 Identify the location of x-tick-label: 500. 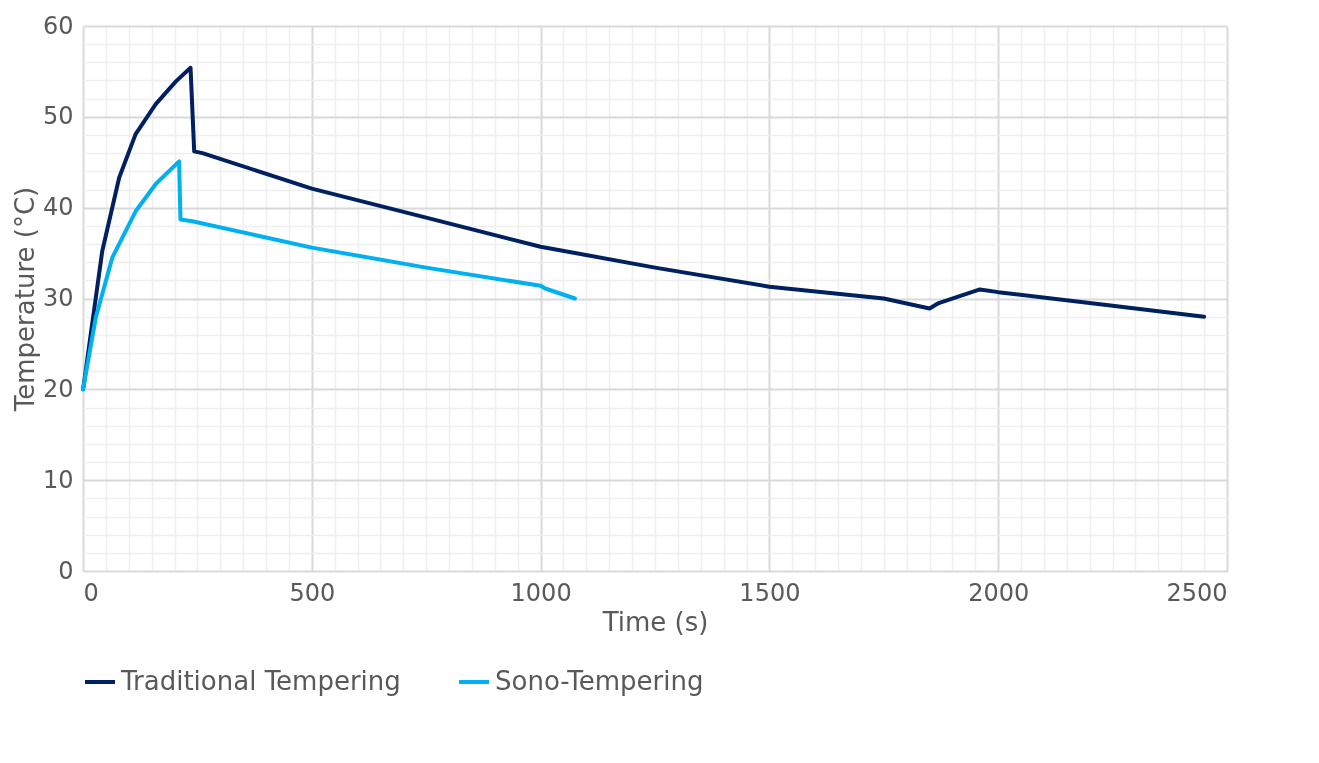
(312, 592).